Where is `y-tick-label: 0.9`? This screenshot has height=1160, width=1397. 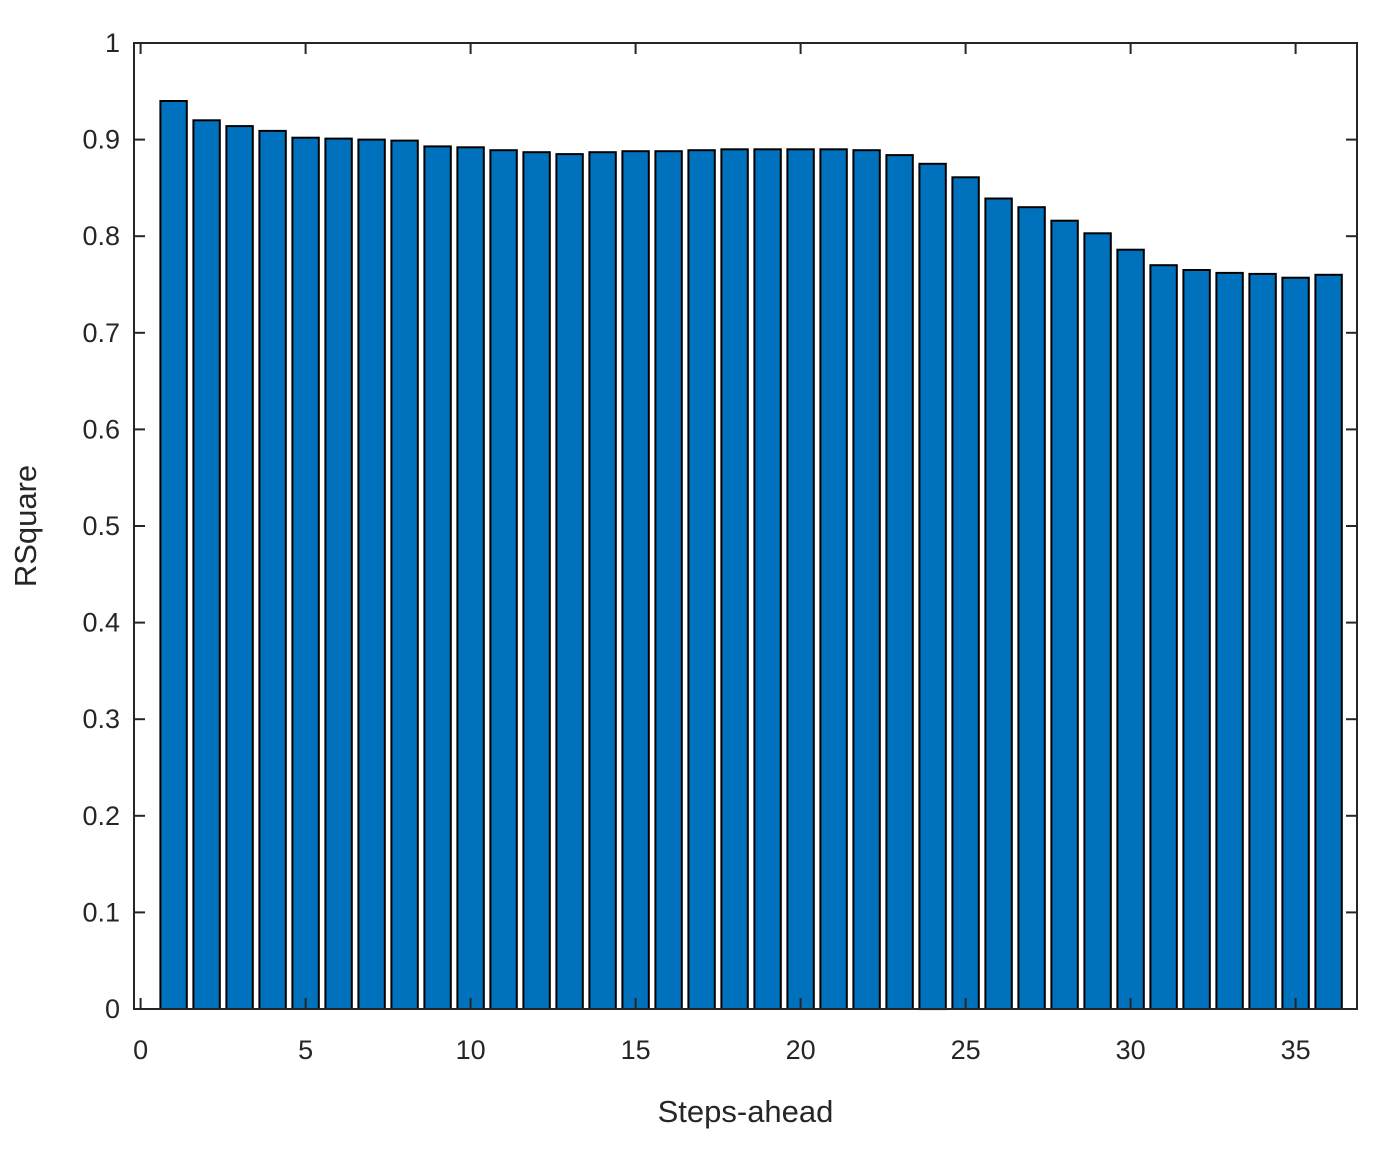 y-tick-label: 0.9 is located at coordinates (101, 140).